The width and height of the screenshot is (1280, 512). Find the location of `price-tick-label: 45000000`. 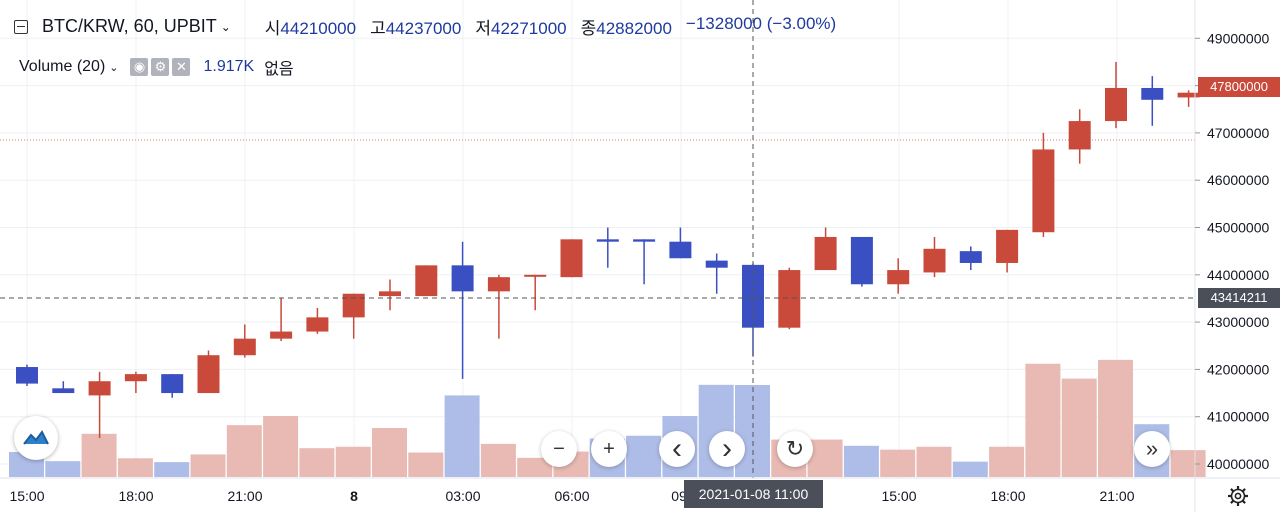

price-tick-label: 45000000 is located at coordinates (1238, 228).